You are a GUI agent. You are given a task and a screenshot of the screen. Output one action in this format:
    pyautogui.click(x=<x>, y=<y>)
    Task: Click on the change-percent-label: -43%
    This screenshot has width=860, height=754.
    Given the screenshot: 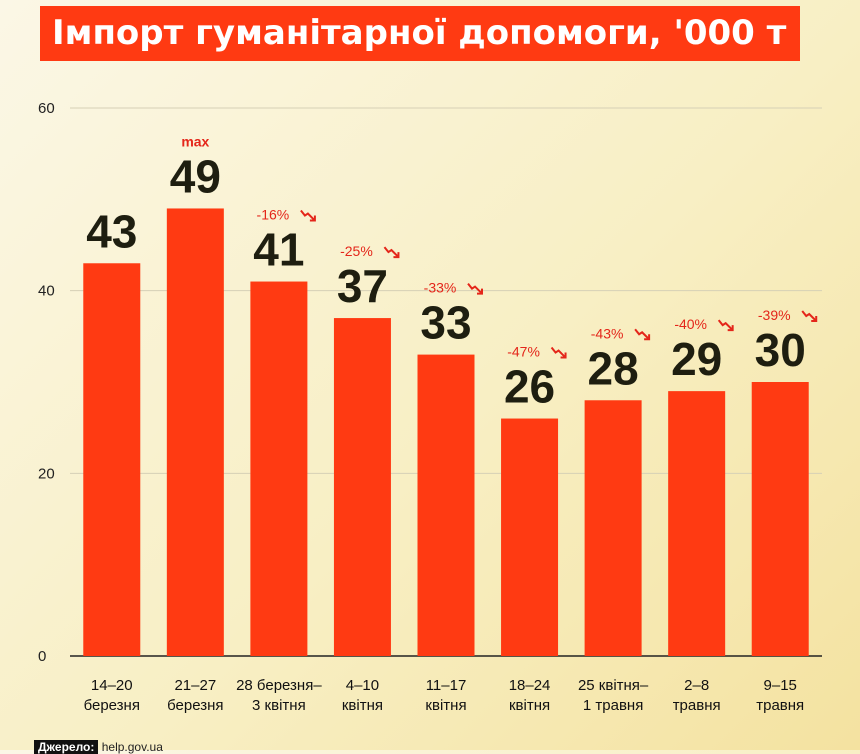 What is the action you would take?
    pyautogui.click(x=607, y=333)
    